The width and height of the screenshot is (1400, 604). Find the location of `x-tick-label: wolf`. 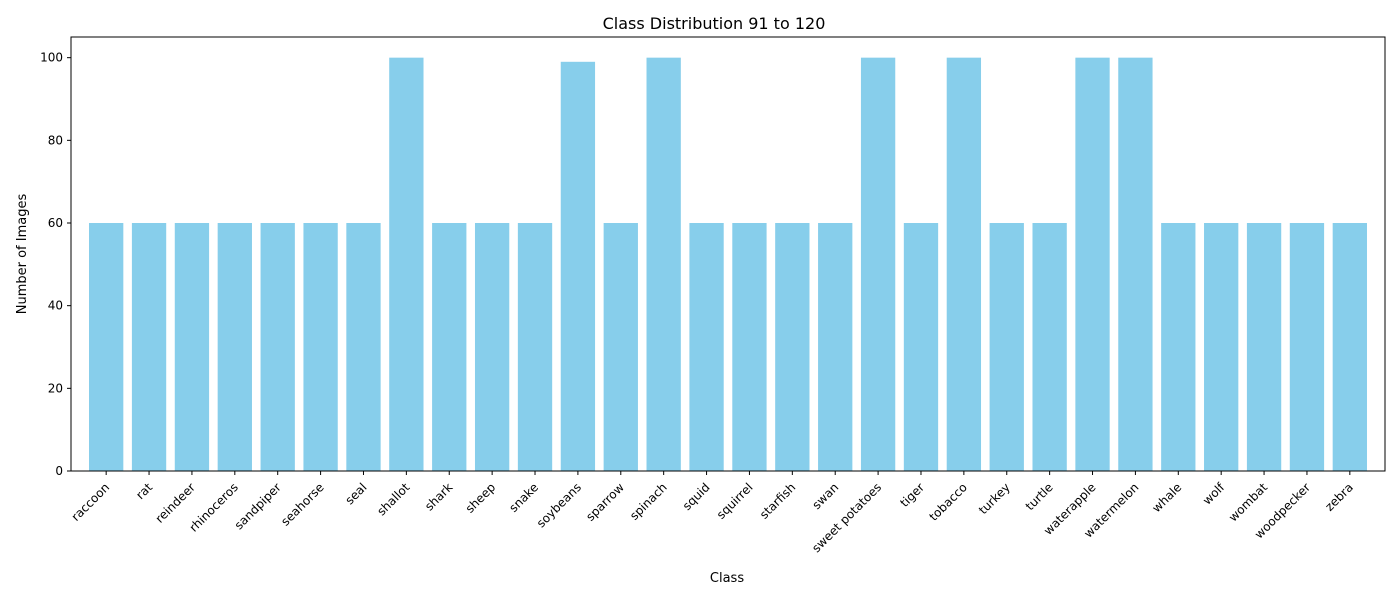

x-tick-label: wolf is located at coordinates (1214, 494).